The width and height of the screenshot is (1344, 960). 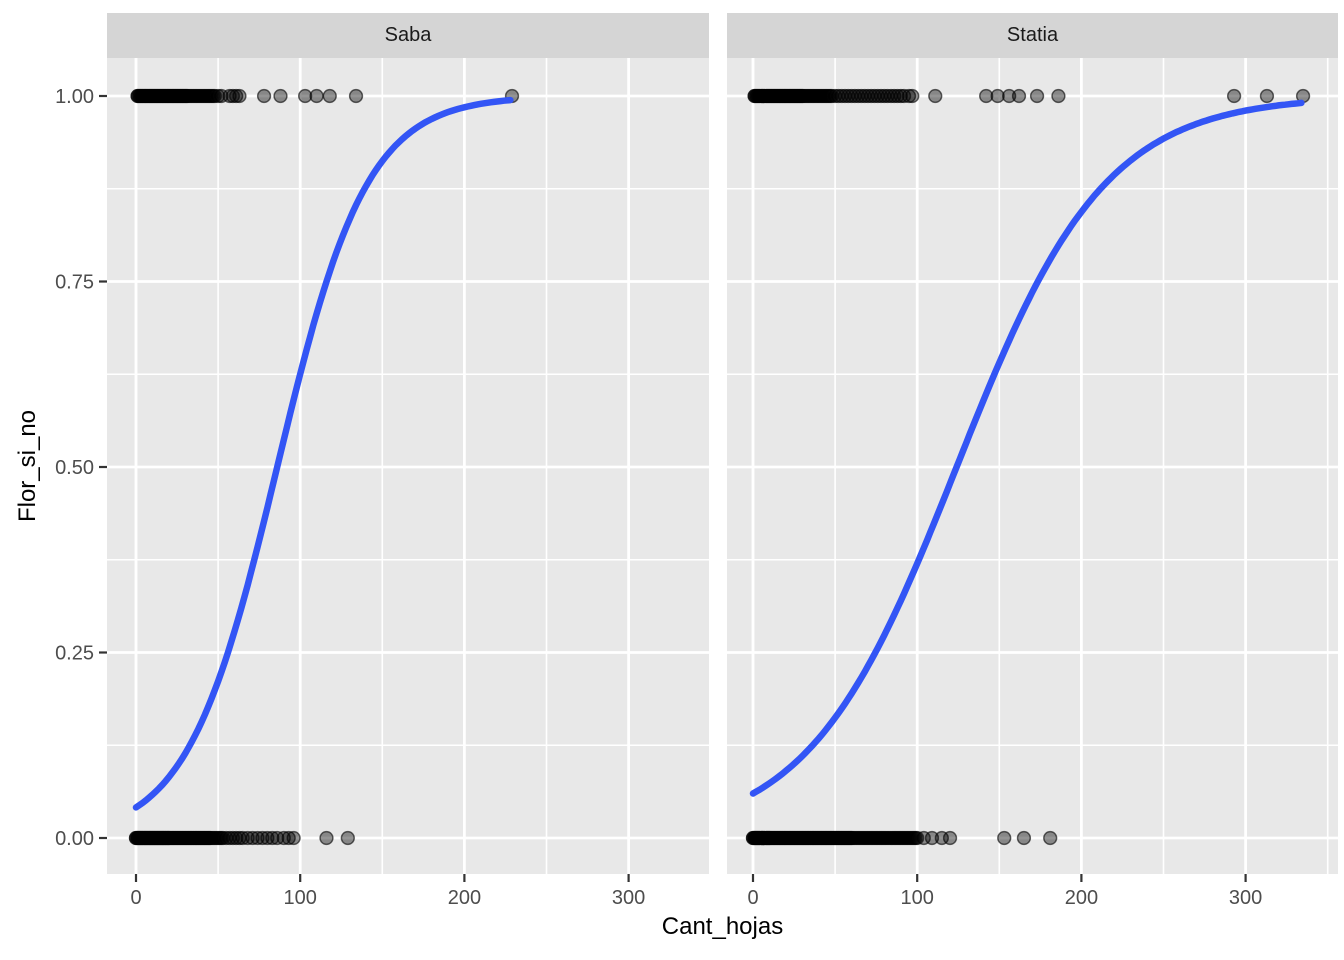 I want to click on facet-strip-label: Statia, so click(x=1032, y=35).